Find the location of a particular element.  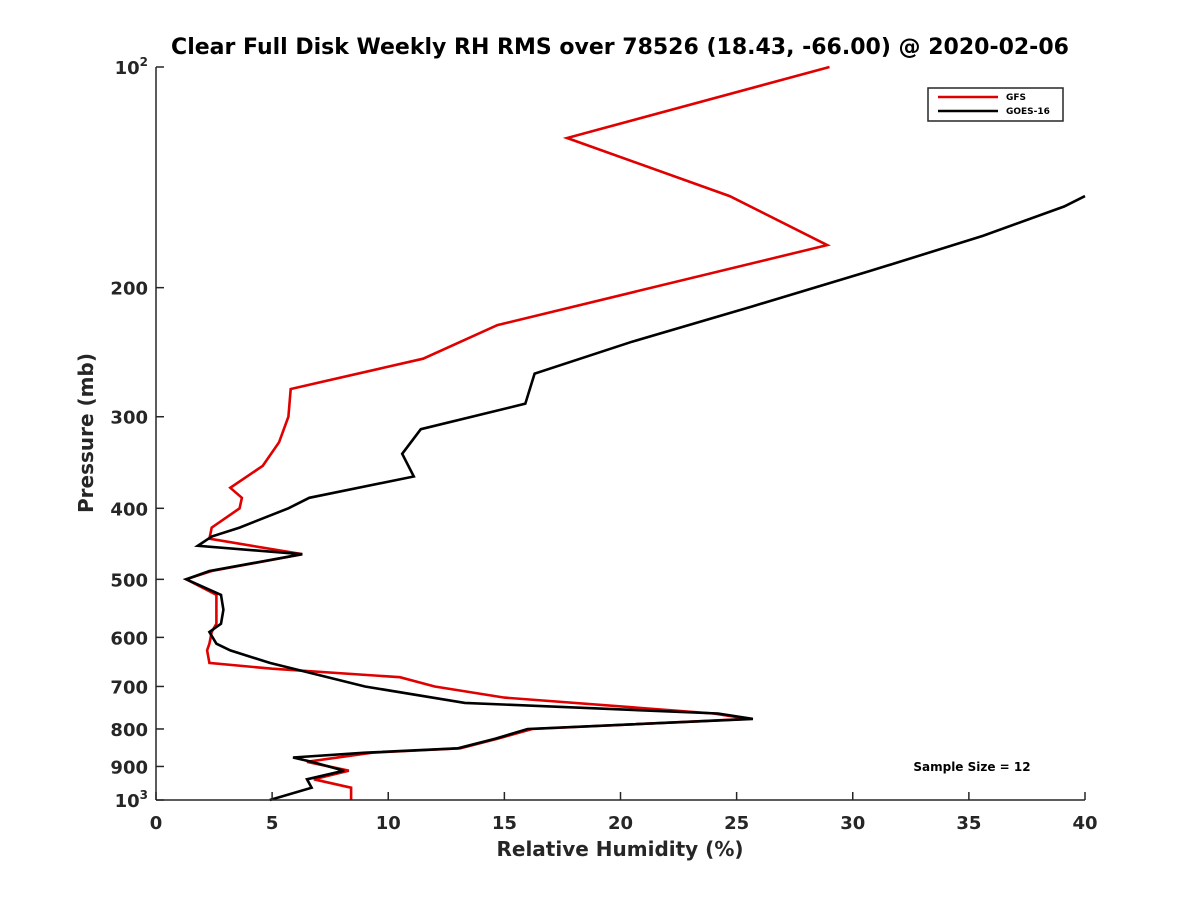

y-tick-label: 10² is located at coordinates (131, 67).